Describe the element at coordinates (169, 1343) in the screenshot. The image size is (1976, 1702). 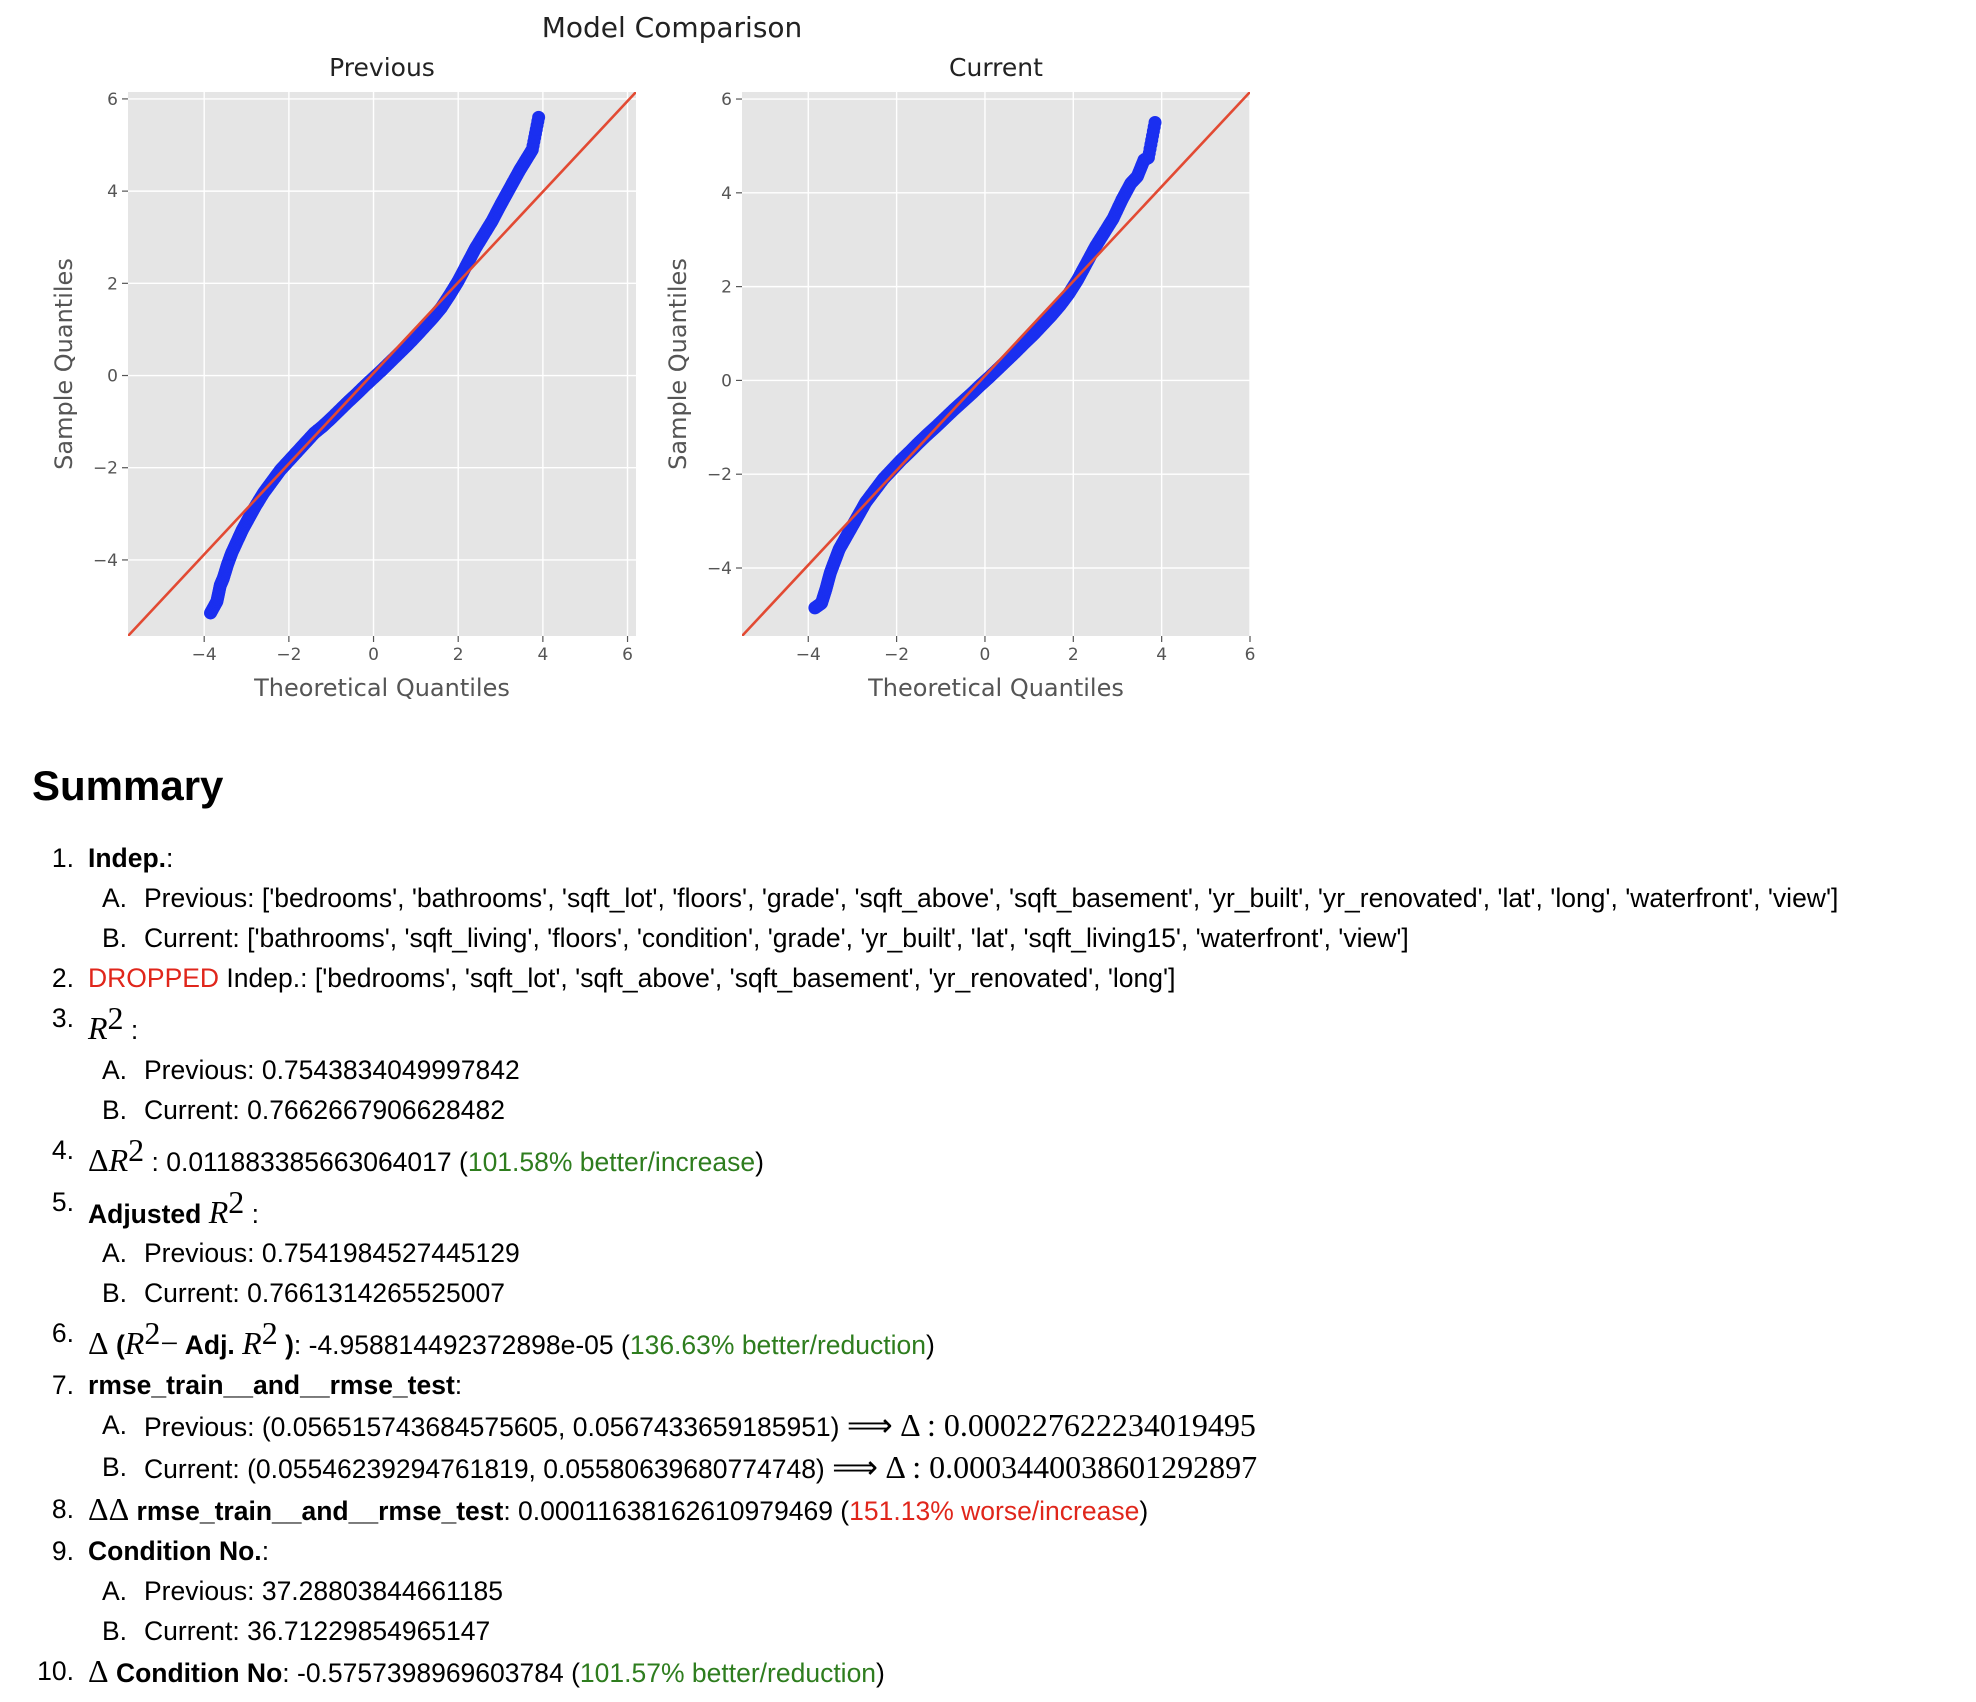
I see `minus-symbol: −` at that location.